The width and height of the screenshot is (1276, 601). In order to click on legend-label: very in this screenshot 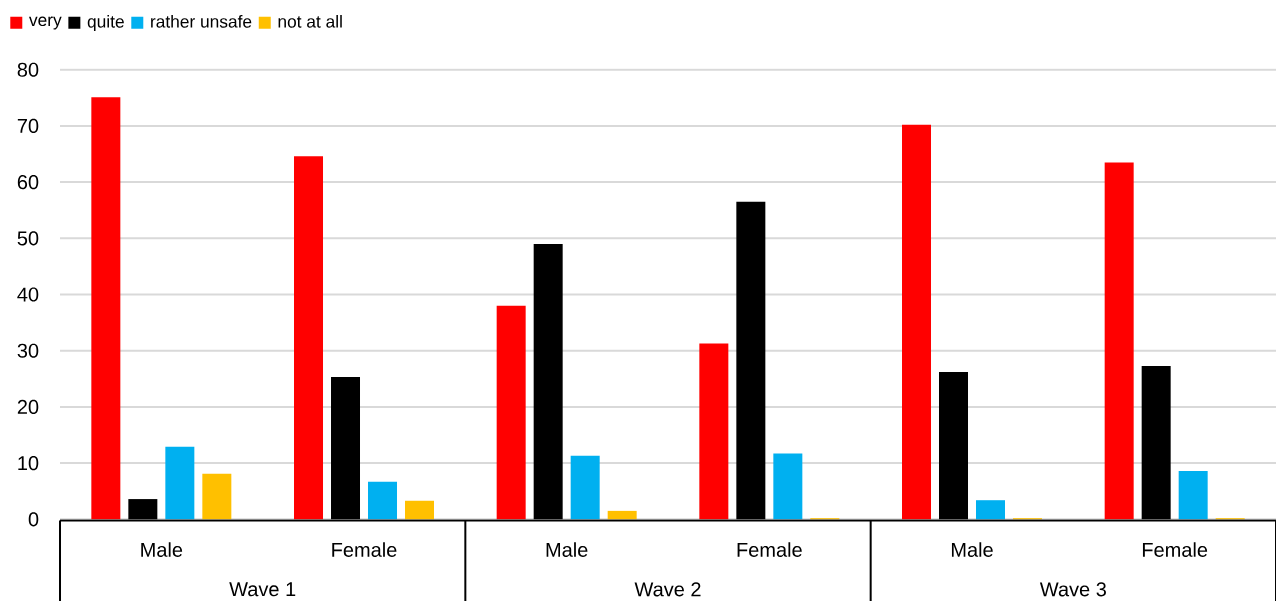, I will do `click(45, 23)`.